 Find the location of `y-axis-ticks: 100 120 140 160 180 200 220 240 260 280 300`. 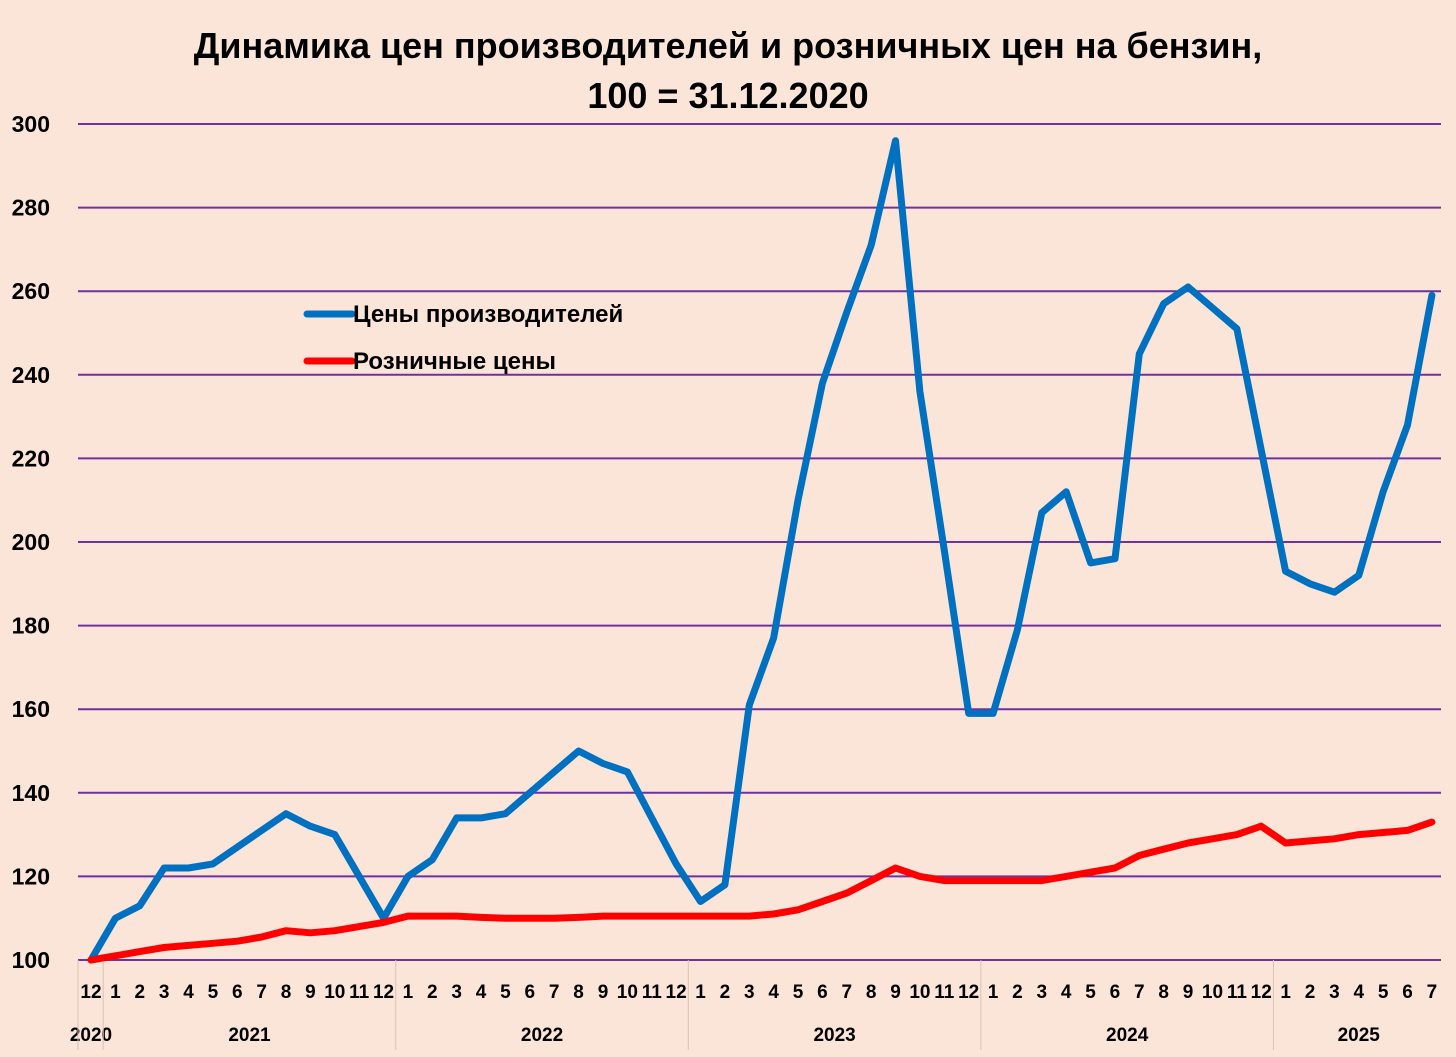

y-axis-ticks: 100 120 140 160 180 200 220 240 260 280 300 is located at coordinates (31, 542).